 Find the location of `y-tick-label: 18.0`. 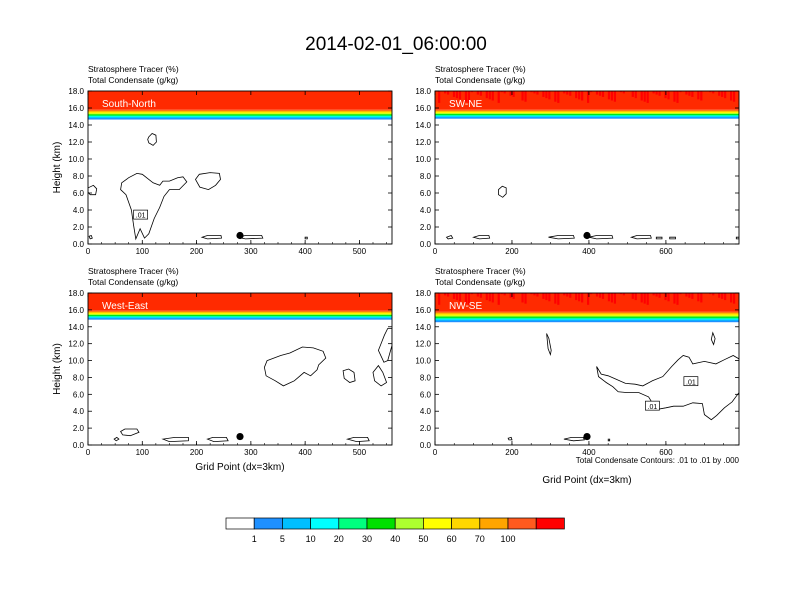

y-tick-label: 18.0 is located at coordinates (423, 91).